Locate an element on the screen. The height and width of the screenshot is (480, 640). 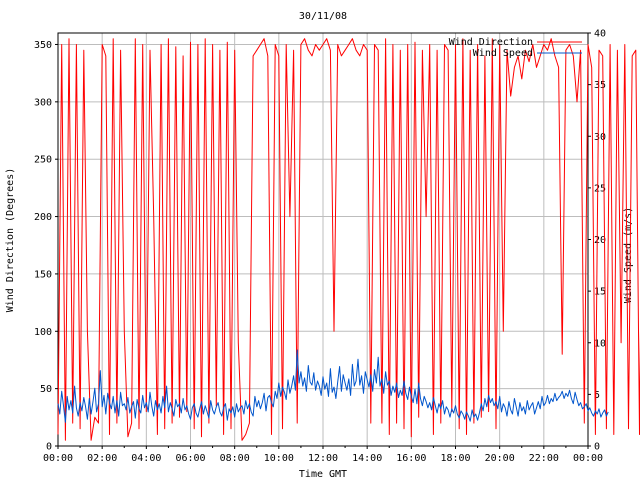
y-right-tick-label: 5 is located at coordinates (597, 395).